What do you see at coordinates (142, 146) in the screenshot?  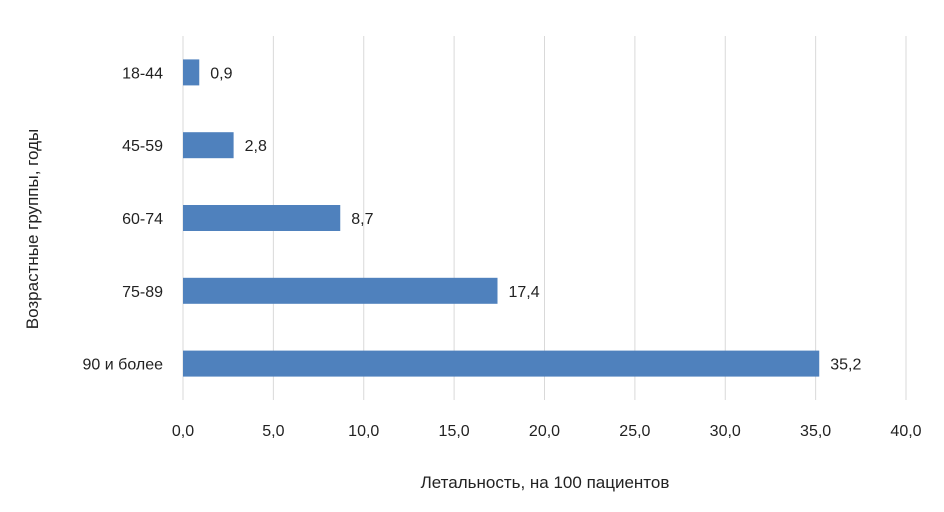 I see `category-label: 45-59` at bounding box center [142, 146].